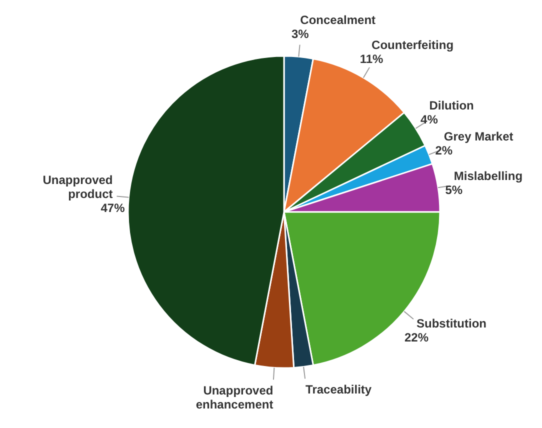  What do you see at coordinates (235, 398) in the screenshot?
I see `slice-label: Unapproved enhancement` at bounding box center [235, 398].